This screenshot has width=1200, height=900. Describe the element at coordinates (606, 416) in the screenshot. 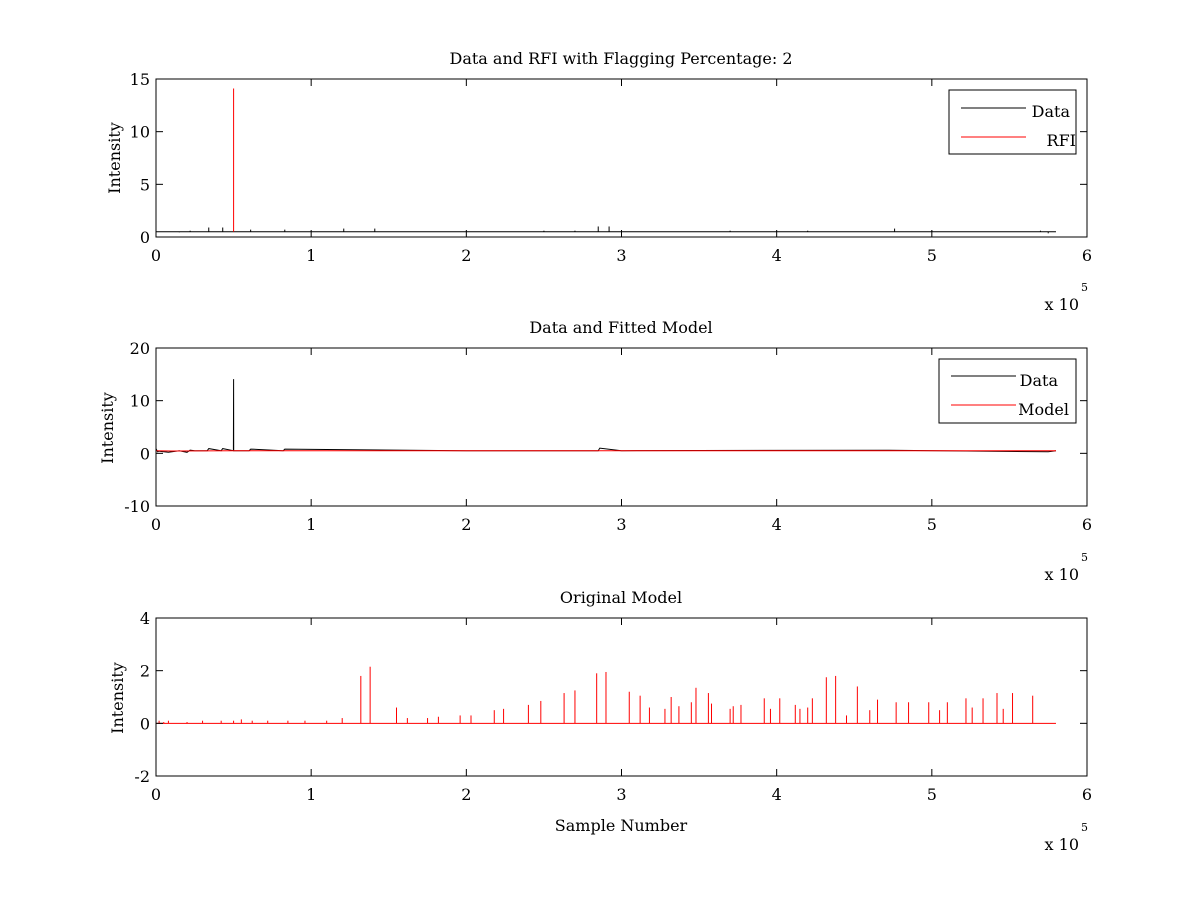

I see `panel-fitted-model-marks` at that location.